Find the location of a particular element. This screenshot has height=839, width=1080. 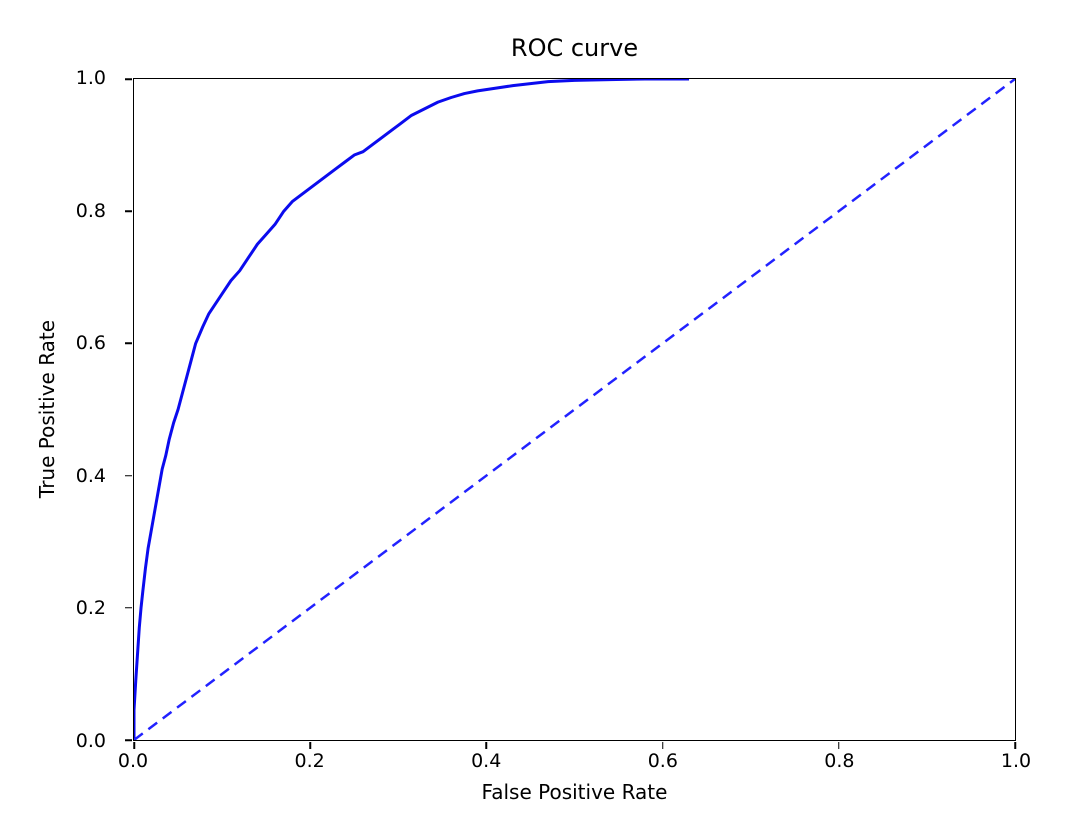

chart-title: ROC curve is located at coordinates (574, 48).